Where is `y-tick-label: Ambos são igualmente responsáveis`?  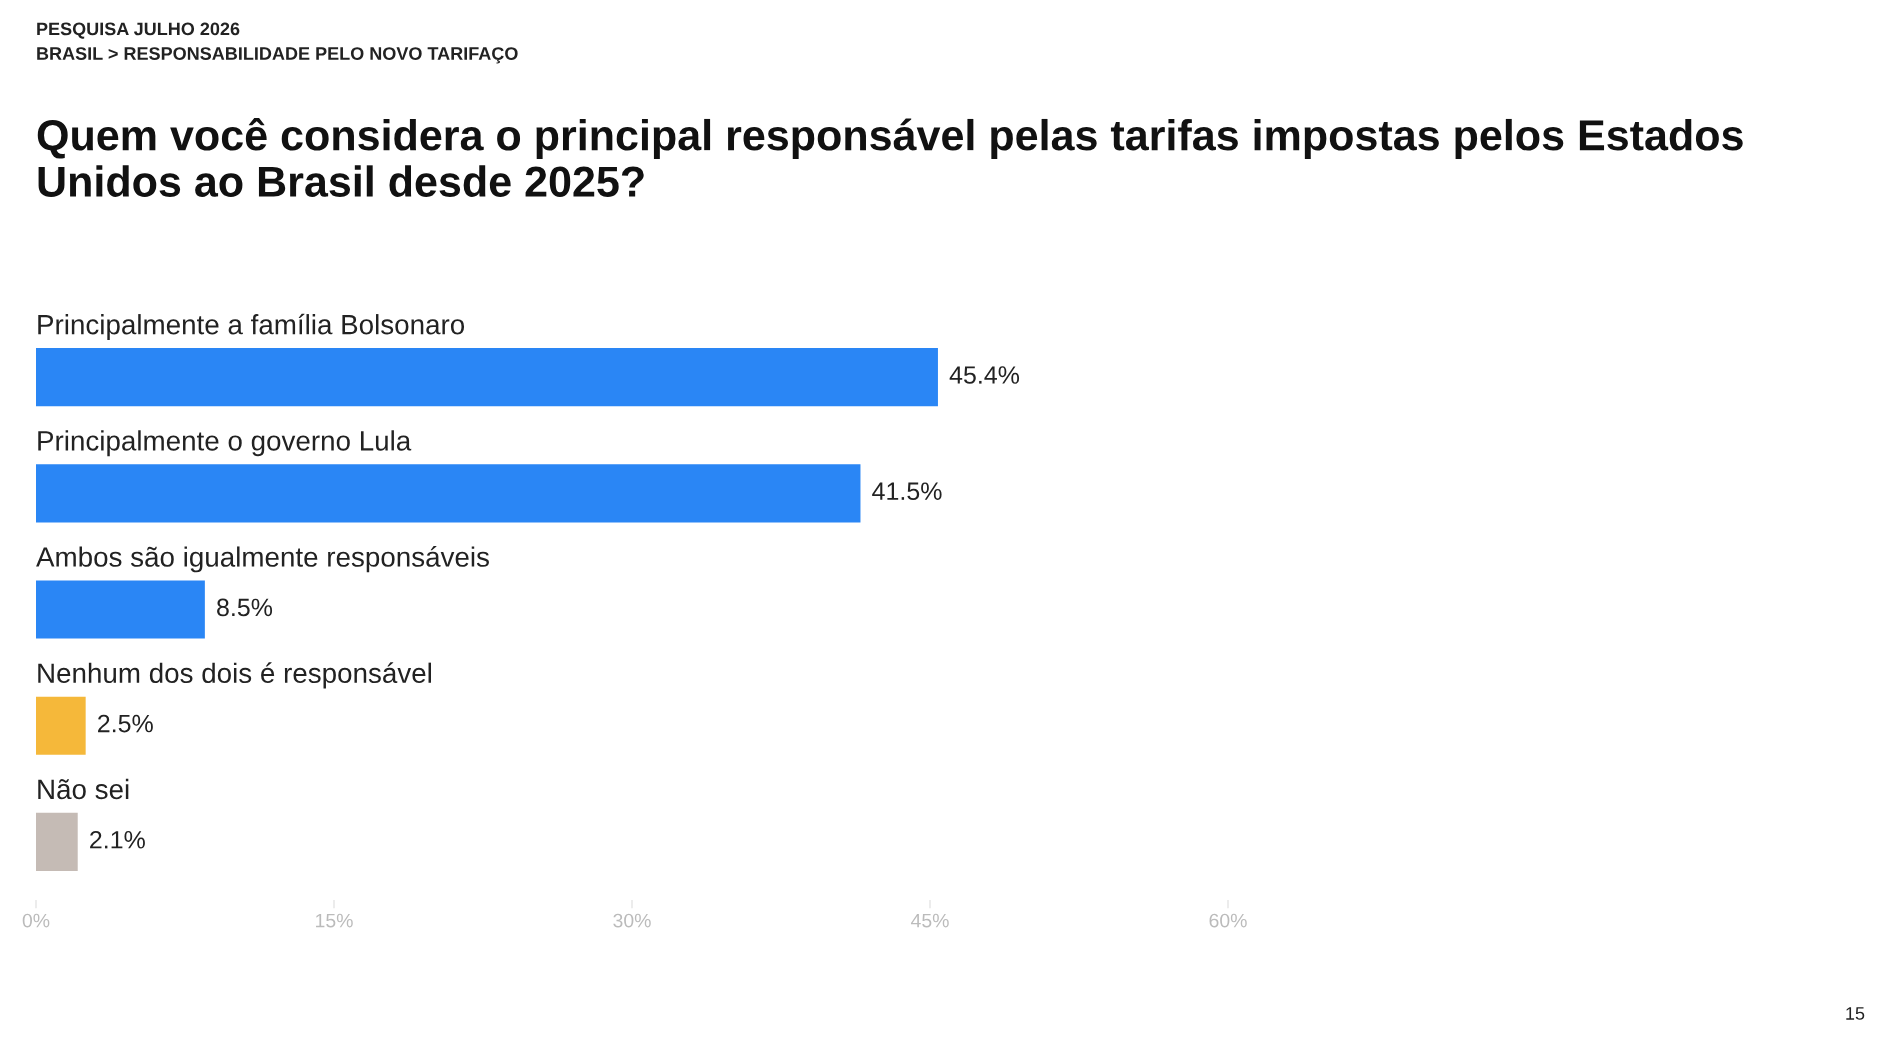
y-tick-label: Ambos são igualmente responsáveis is located at coordinates (262, 559).